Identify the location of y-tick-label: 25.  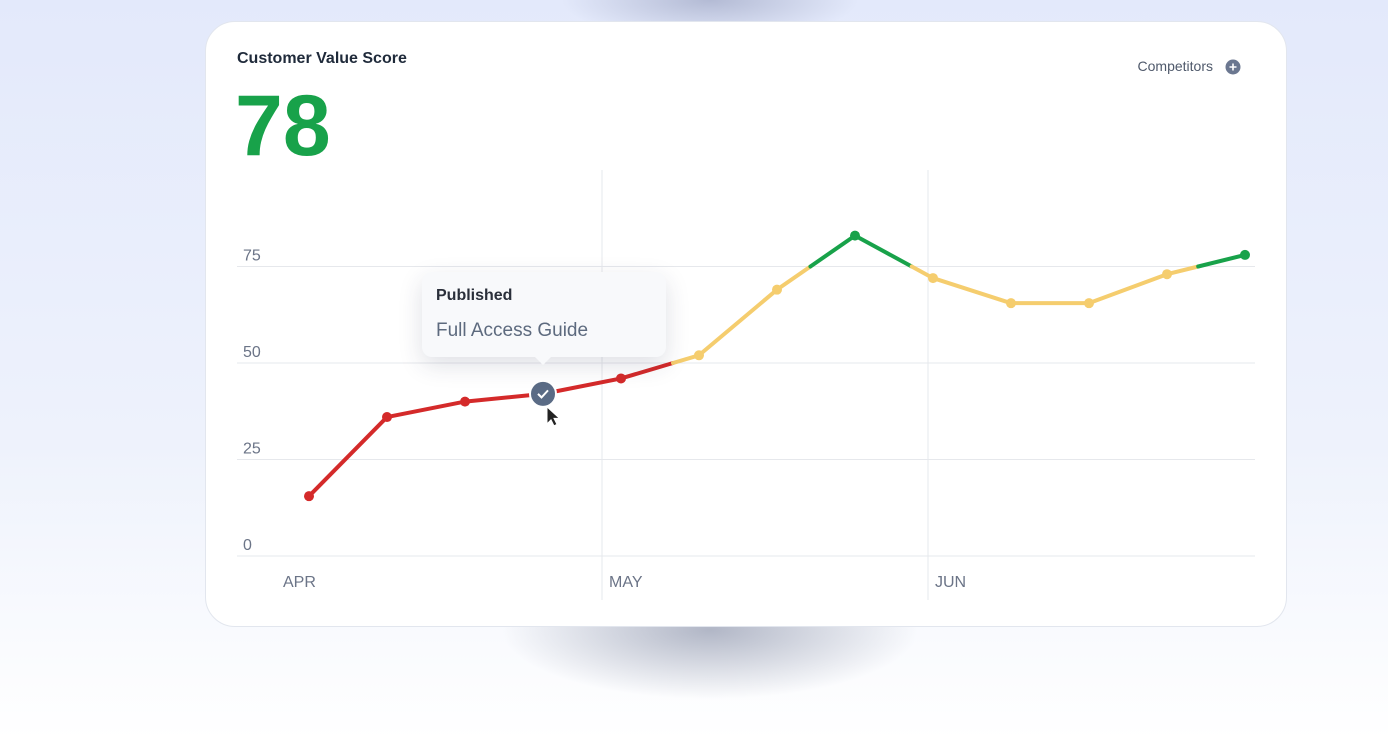
(252, 449).